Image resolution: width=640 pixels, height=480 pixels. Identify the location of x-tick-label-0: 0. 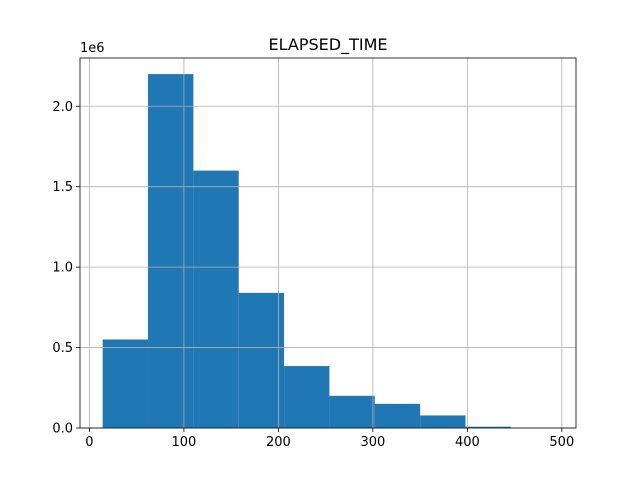
(89, 442).